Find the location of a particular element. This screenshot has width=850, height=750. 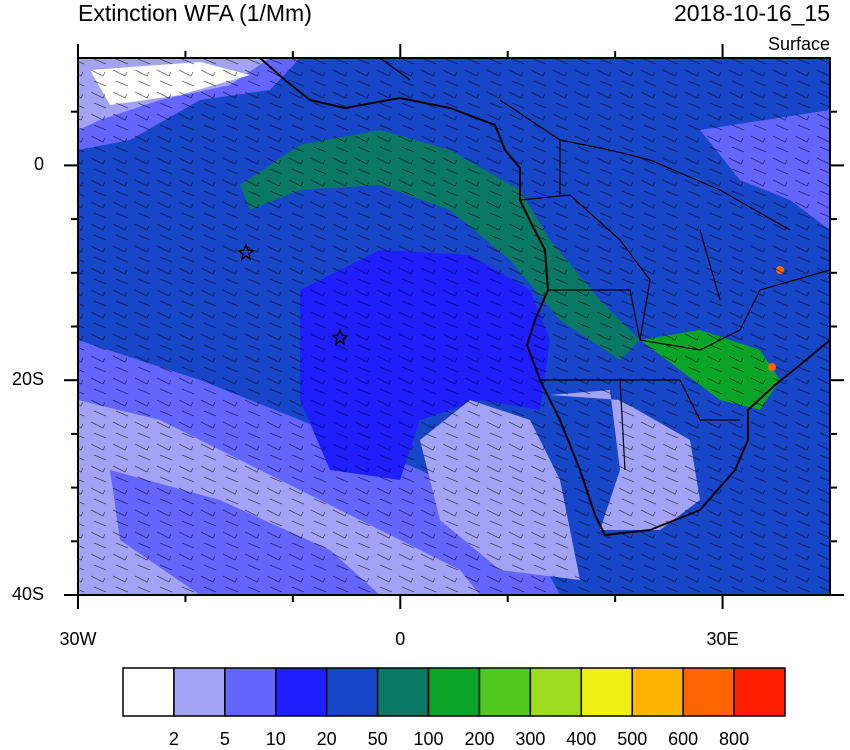

datetime: 2018-10-16_15 is located at coordinates (752, 13).